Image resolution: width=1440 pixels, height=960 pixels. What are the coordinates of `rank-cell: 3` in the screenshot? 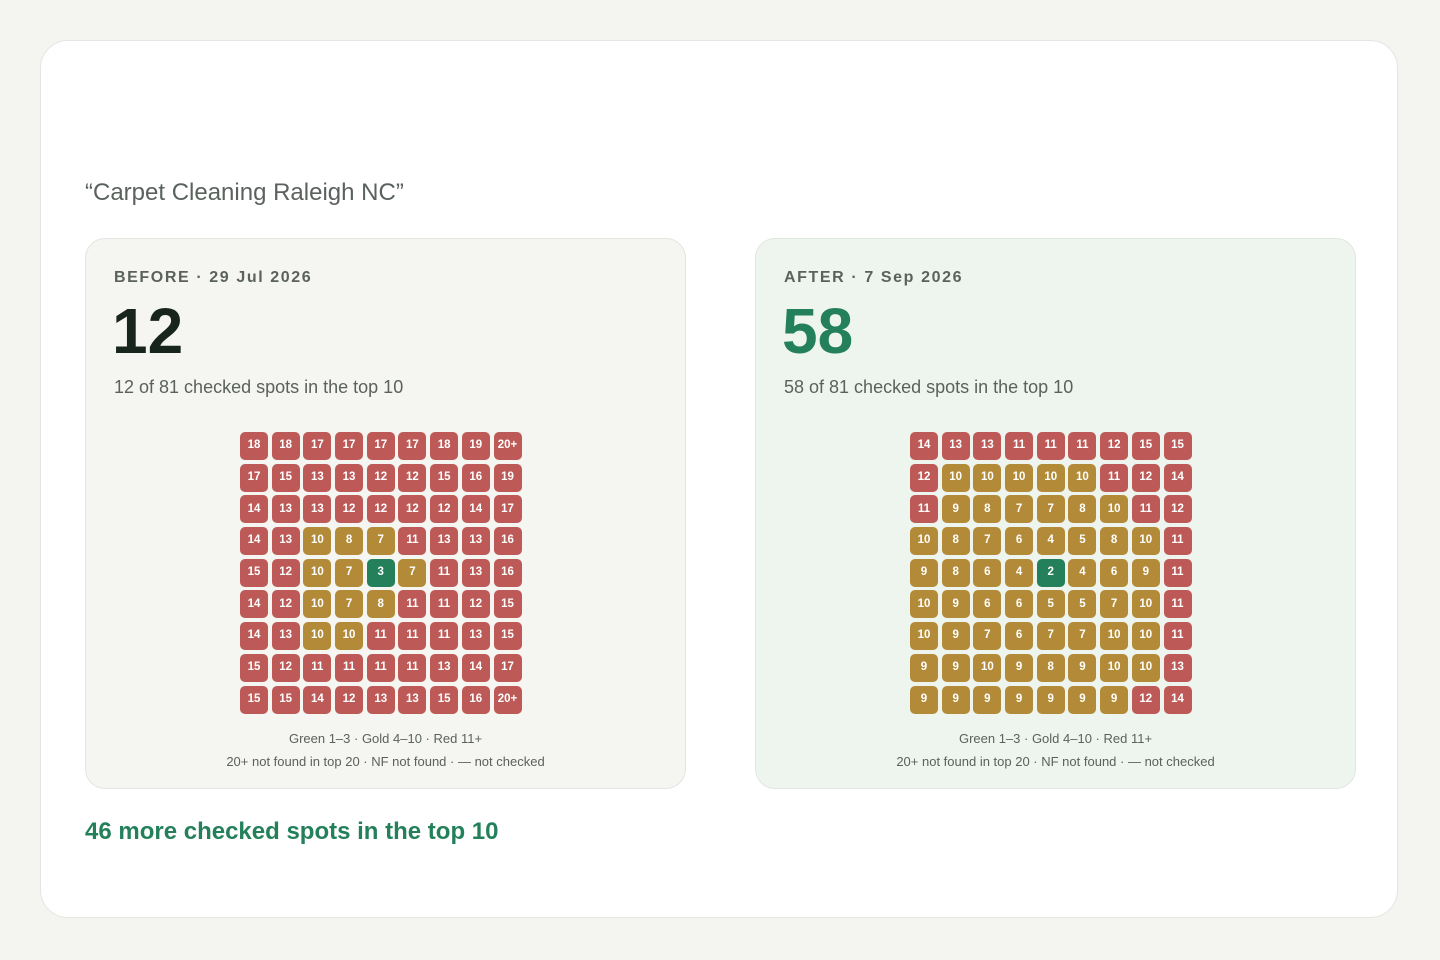 It's located at (380, 572).